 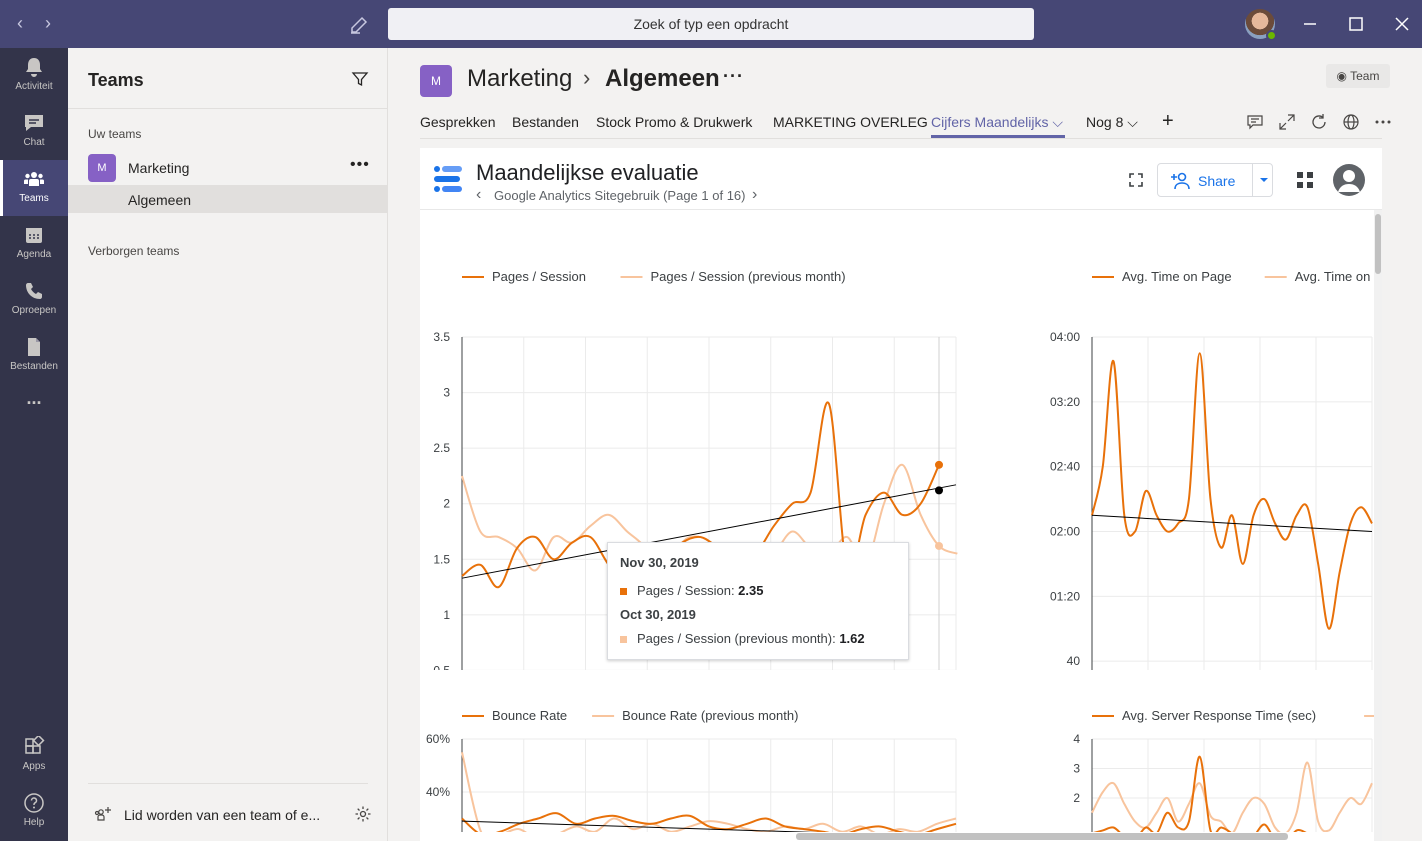 I want to click on refresh-icon, so click(x=1319, y=122).